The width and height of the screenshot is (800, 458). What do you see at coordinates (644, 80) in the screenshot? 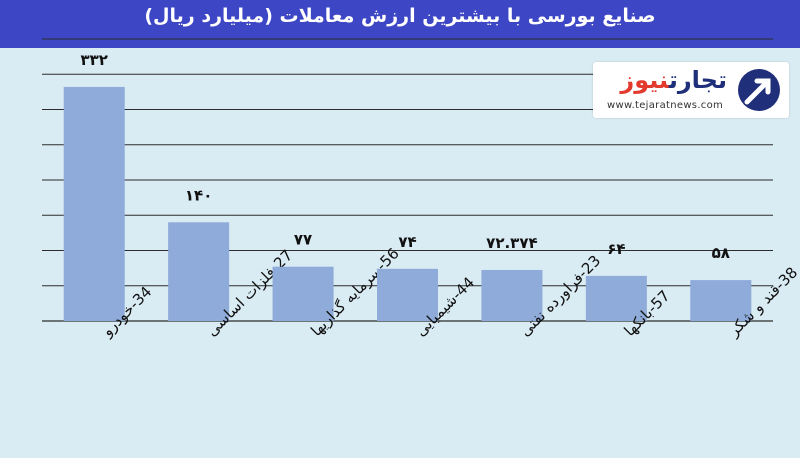
I see `logo-name-accent: نیوز` at bounding box center [644, 80].